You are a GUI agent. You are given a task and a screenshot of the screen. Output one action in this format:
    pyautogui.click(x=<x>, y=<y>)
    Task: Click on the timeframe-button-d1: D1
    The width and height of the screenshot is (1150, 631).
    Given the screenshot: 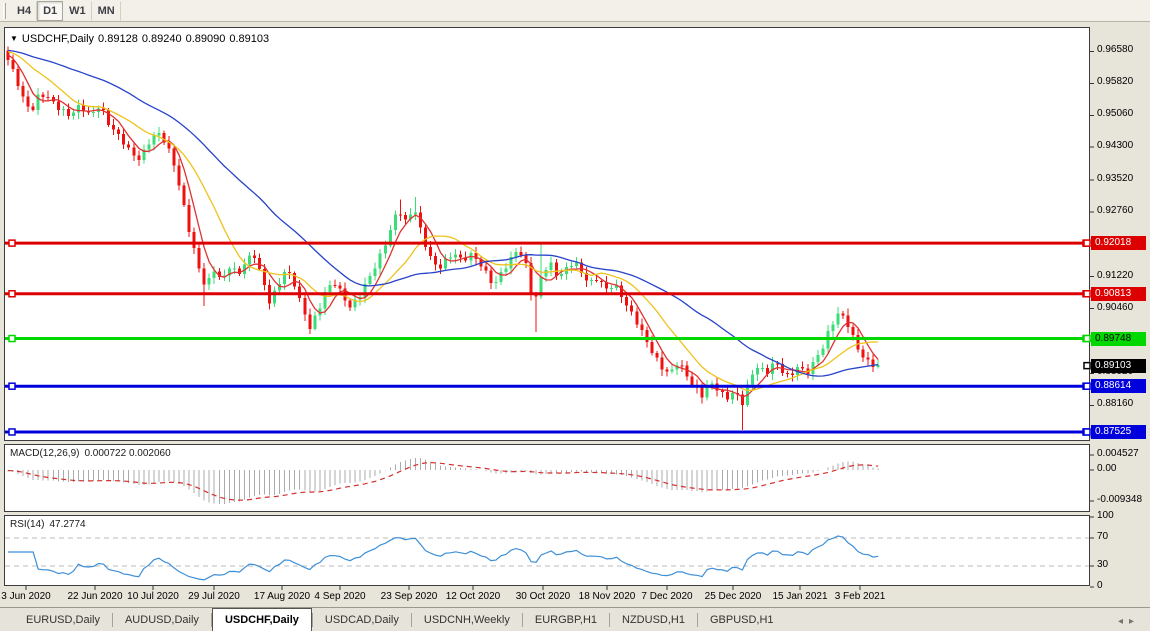 What is the action you would take?
    pyautogui.click(x=50, y=10)
    